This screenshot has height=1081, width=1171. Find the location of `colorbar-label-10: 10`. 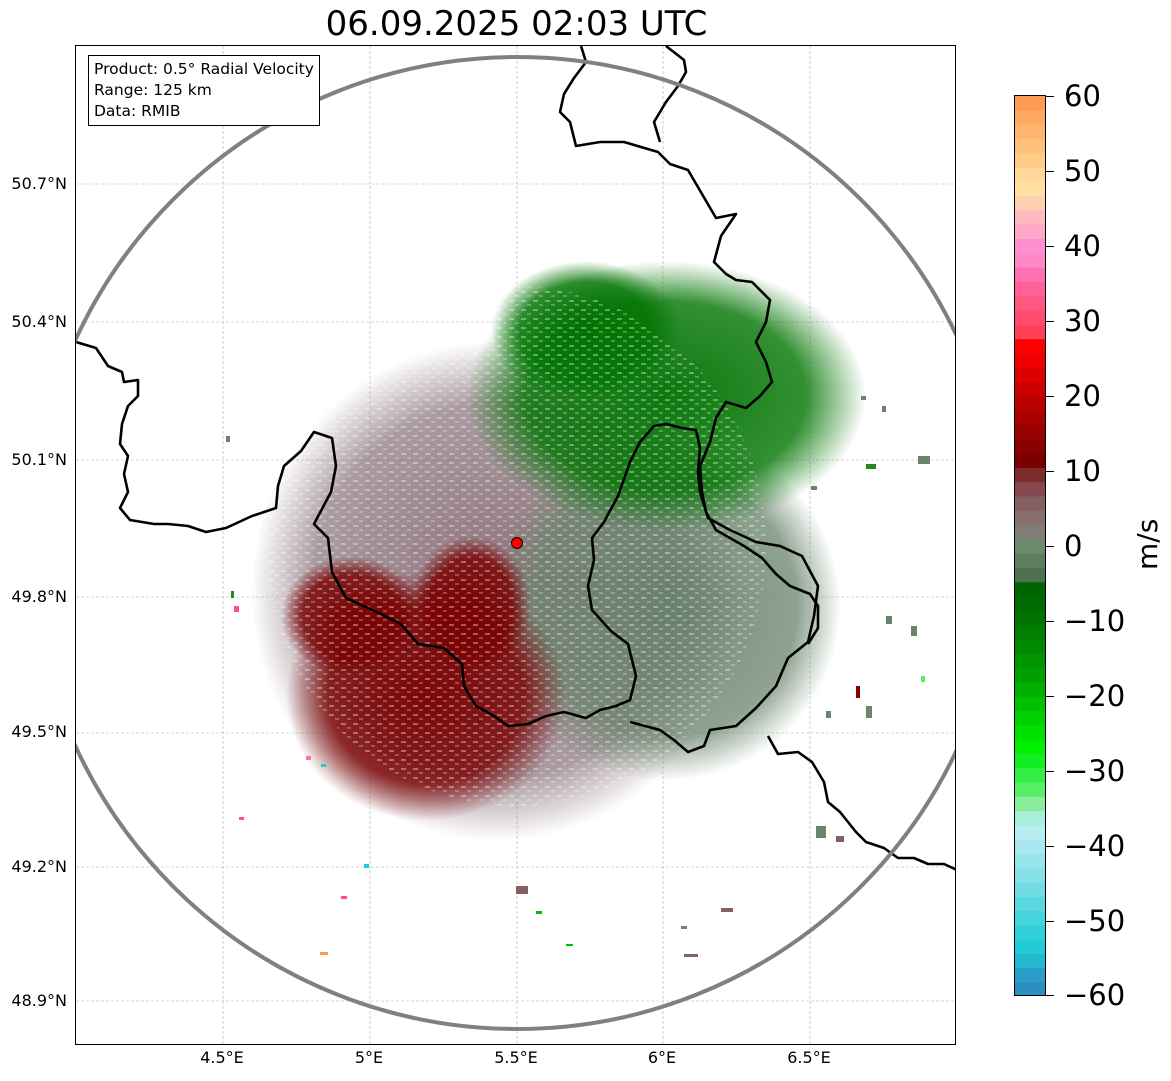

colorbar-label-10: 10 is located at coordinates (1082, 471).